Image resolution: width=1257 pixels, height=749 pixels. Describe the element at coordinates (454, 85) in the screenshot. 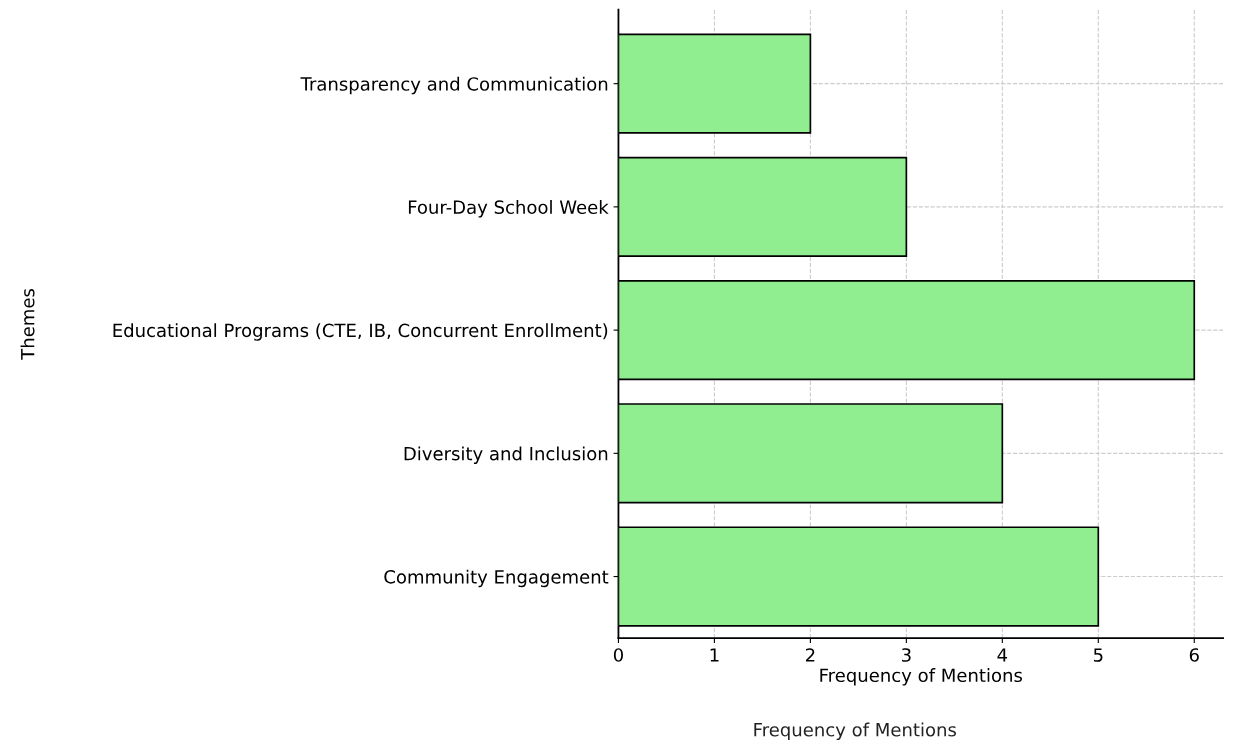

I see `y-tick-label: Transparency and Communication` at that location.